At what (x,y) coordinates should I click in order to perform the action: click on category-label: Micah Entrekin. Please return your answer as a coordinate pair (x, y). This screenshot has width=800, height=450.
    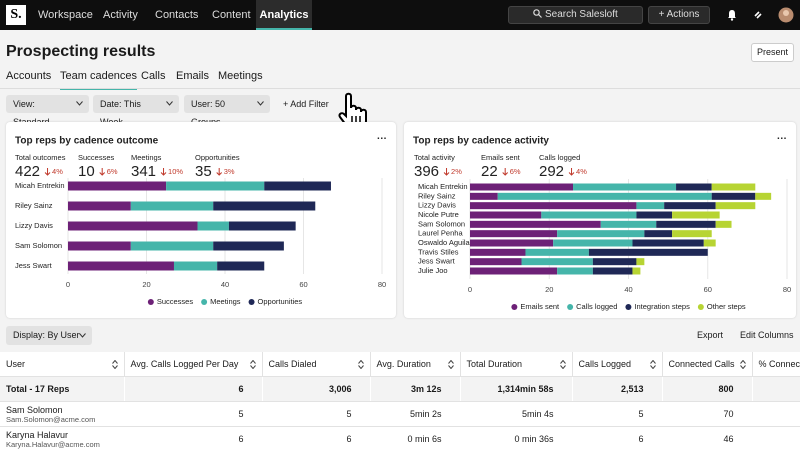
    Looking at the image, I should click on (443, 186).